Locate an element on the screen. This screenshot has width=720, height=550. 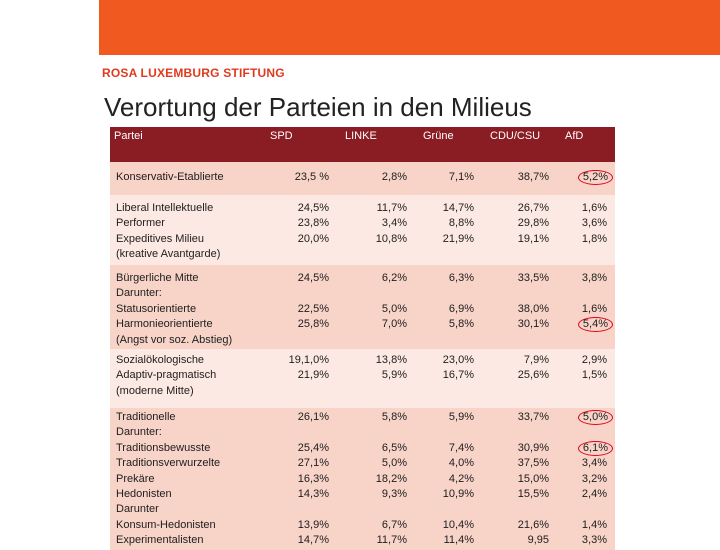
value-cell: 7,9% 25,6% is located at coordinates (519, 378).